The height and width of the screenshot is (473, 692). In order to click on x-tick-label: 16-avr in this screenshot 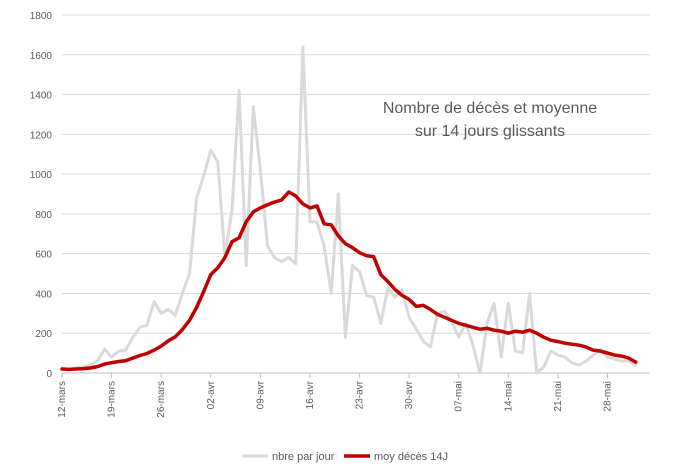, I will do `click(310, 394)`.